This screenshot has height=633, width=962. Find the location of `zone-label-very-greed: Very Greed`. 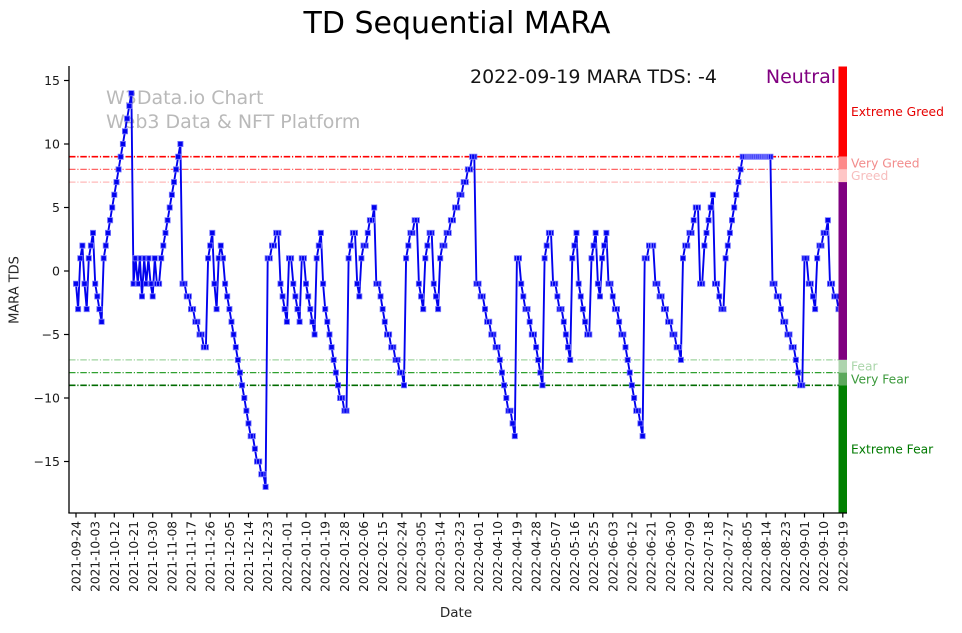

zone-label-very-greed: Very Greed is located at coordinates (885, 163).